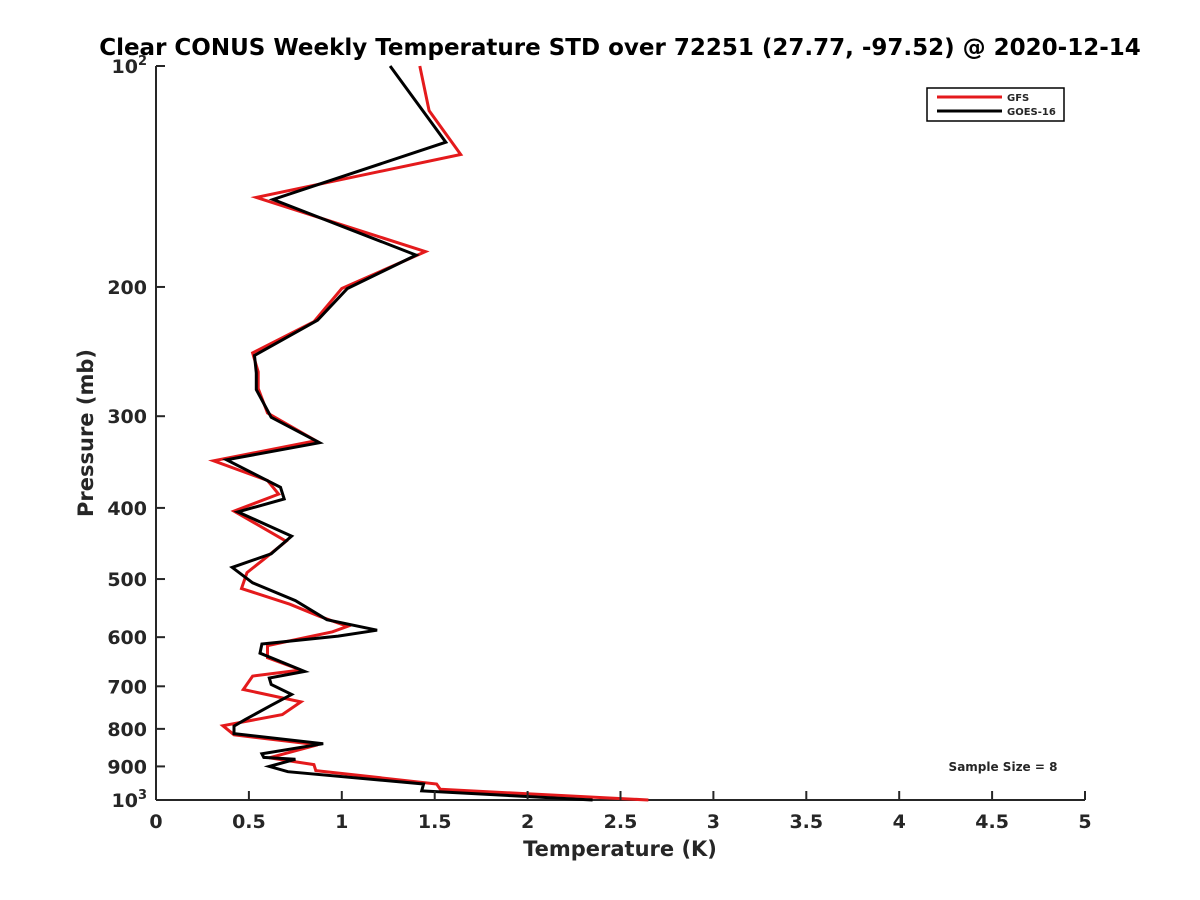 The width and height of the screenshot is (1200, 900). What do you see at coordinates (136, 433) in the screenshot?
I see `y-axis: 10² 200 300 400 500 600 700 800 900 10³` at bounding box center [136, 433].